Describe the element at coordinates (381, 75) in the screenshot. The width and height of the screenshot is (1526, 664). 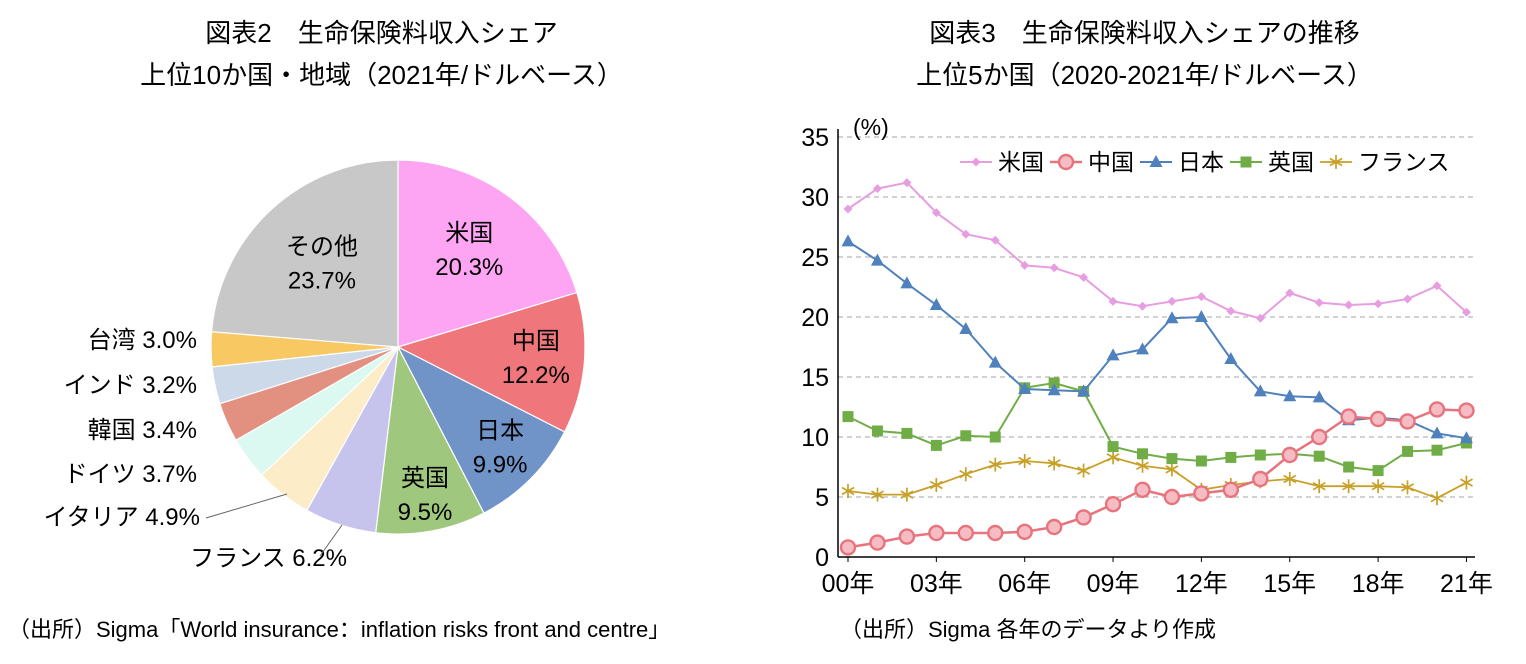
I see `pie-title-line2: 上位10か国・地域（2021年/ドルベース）` at that location.